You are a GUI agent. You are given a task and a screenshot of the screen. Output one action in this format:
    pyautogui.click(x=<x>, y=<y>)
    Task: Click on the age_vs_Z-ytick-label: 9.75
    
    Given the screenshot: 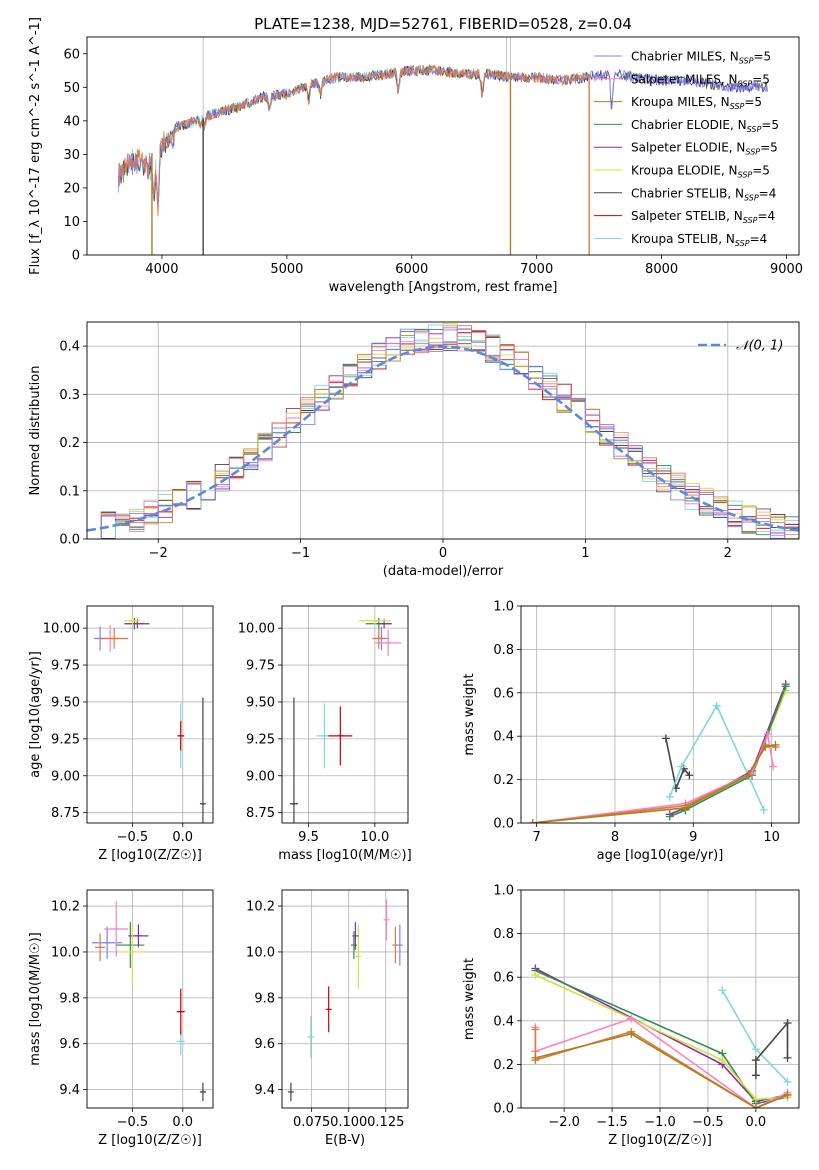 What is the action you would take?
    pyautogui.click(x=65, y=666)
    